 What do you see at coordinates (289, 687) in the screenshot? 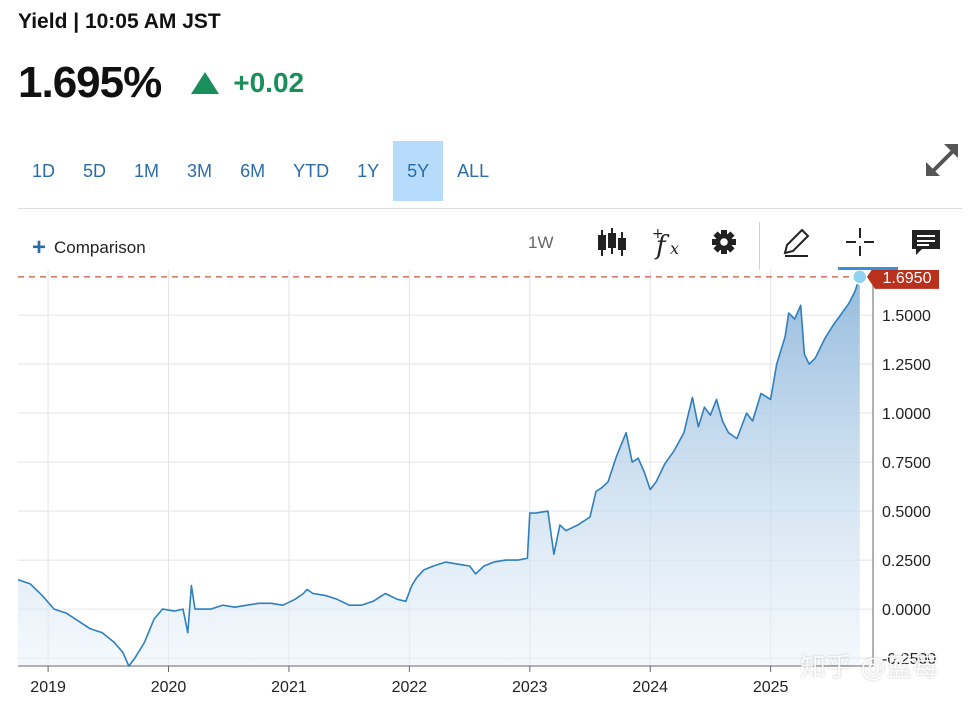
I see `x-tick-label: 2021` at bounding box center [289, 687].